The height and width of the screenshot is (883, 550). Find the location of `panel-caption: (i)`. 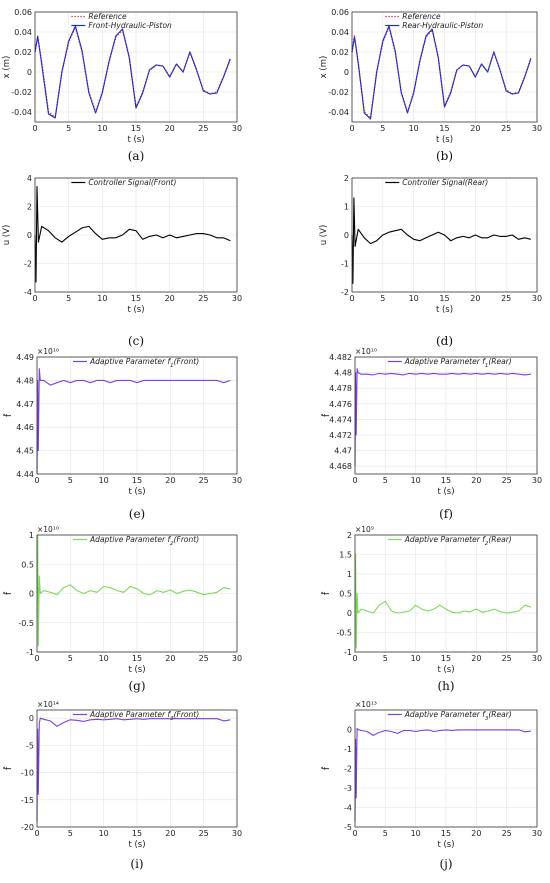

panel-caption: (i) is located at coordinates (136, 864).